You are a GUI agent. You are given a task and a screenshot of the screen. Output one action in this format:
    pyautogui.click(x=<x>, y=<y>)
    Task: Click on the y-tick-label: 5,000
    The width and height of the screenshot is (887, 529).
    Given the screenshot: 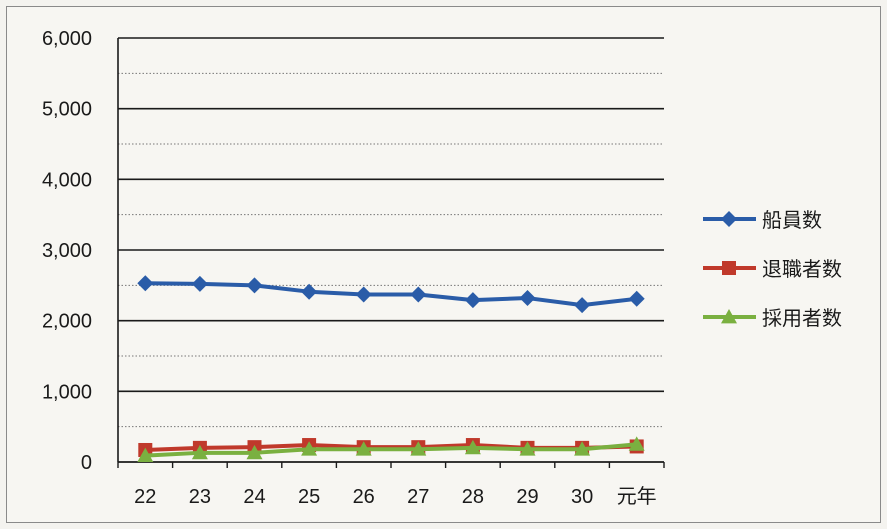 What is the action you would take?
    pyautogui.click(x=67, y=110)
    